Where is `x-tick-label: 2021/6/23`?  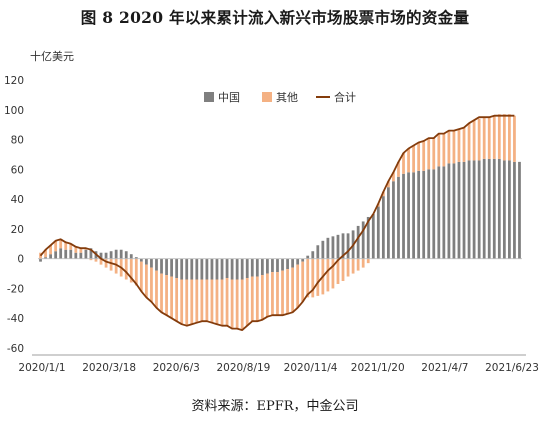
x-tick-label: 2021/6/23 is located at coordinates (512, 368).